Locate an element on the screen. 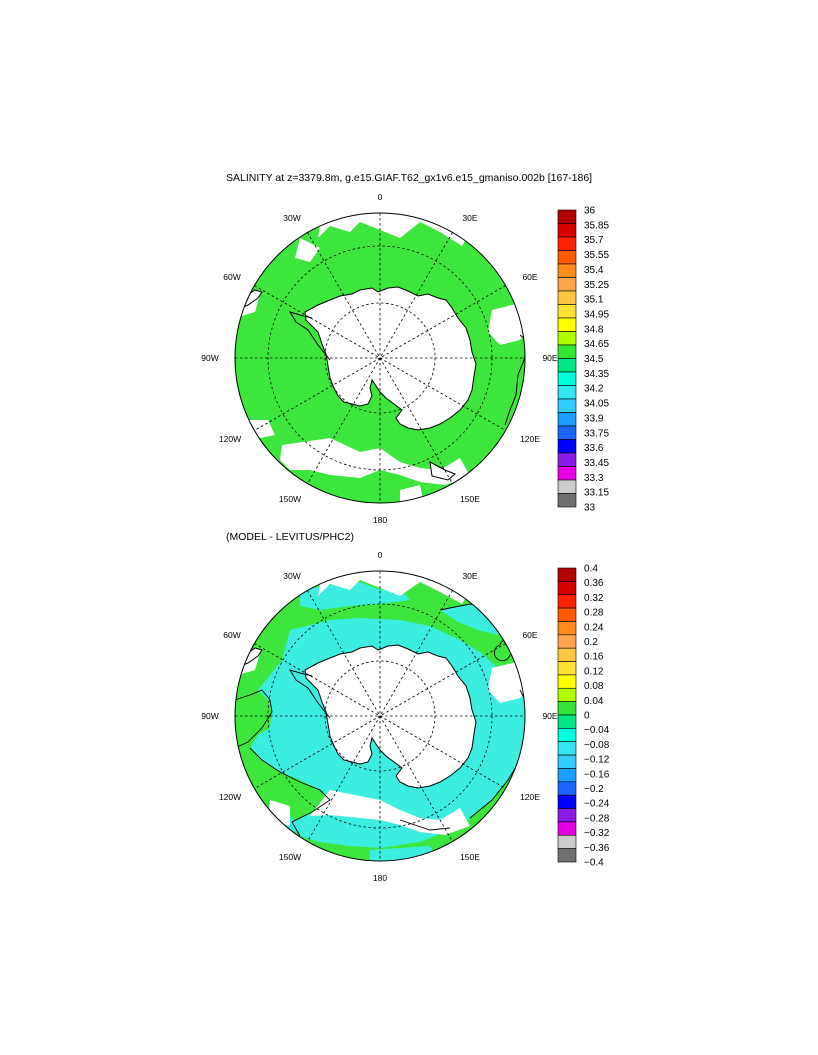 Image resolution: width=818 pixels, height=1055 pixels. colorbar-tick-label: −0.24 is located at coordinates (597, 804).